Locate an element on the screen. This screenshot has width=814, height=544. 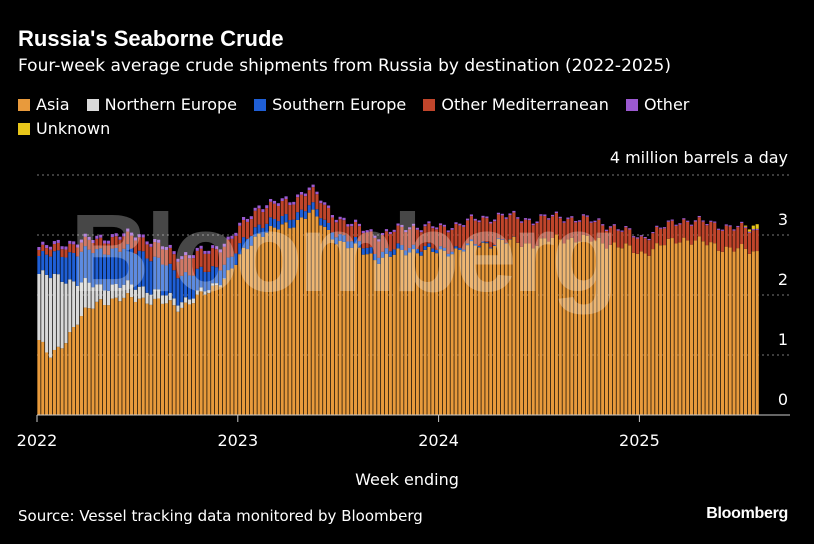
legend-item-asia: Asia is located at coordinates (44, 105).